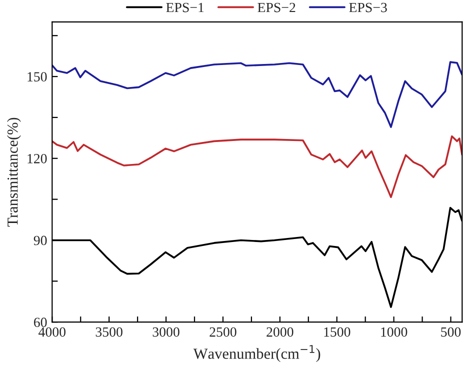 Image resolution: width=474 pixels, height=366 pixels. I want to click on line-series, so click(257, 166).